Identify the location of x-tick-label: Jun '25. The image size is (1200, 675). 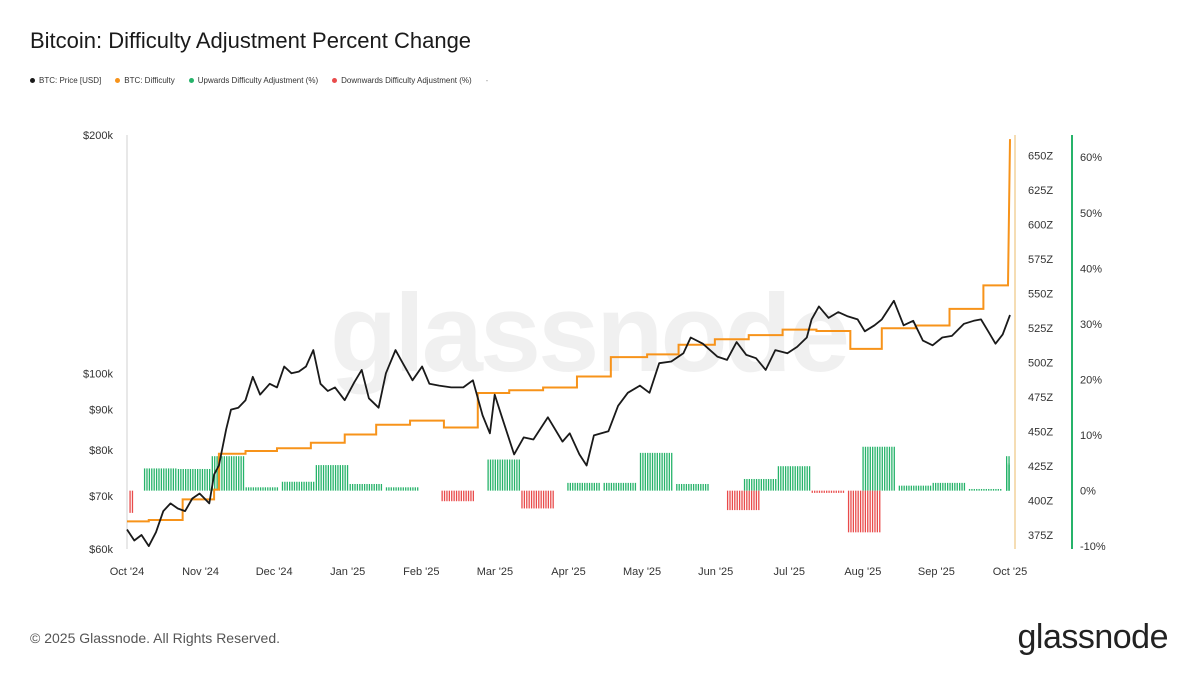
(715, 572).